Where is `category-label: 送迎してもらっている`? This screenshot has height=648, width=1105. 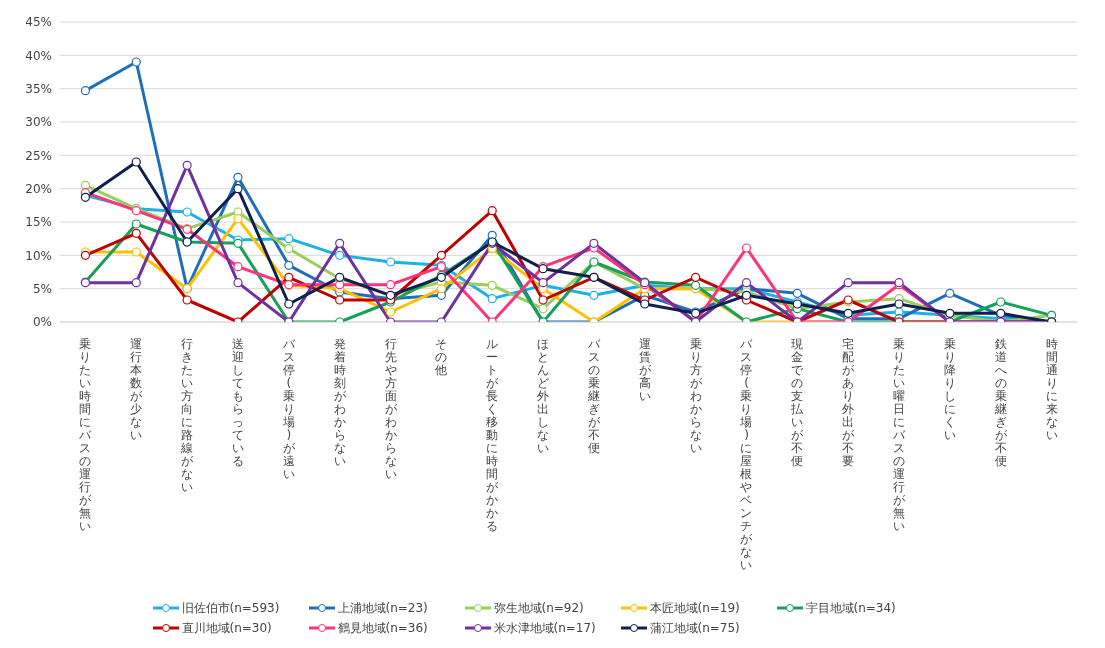 category-label: 送迎してもらっている is located at coordinates (237, 402).